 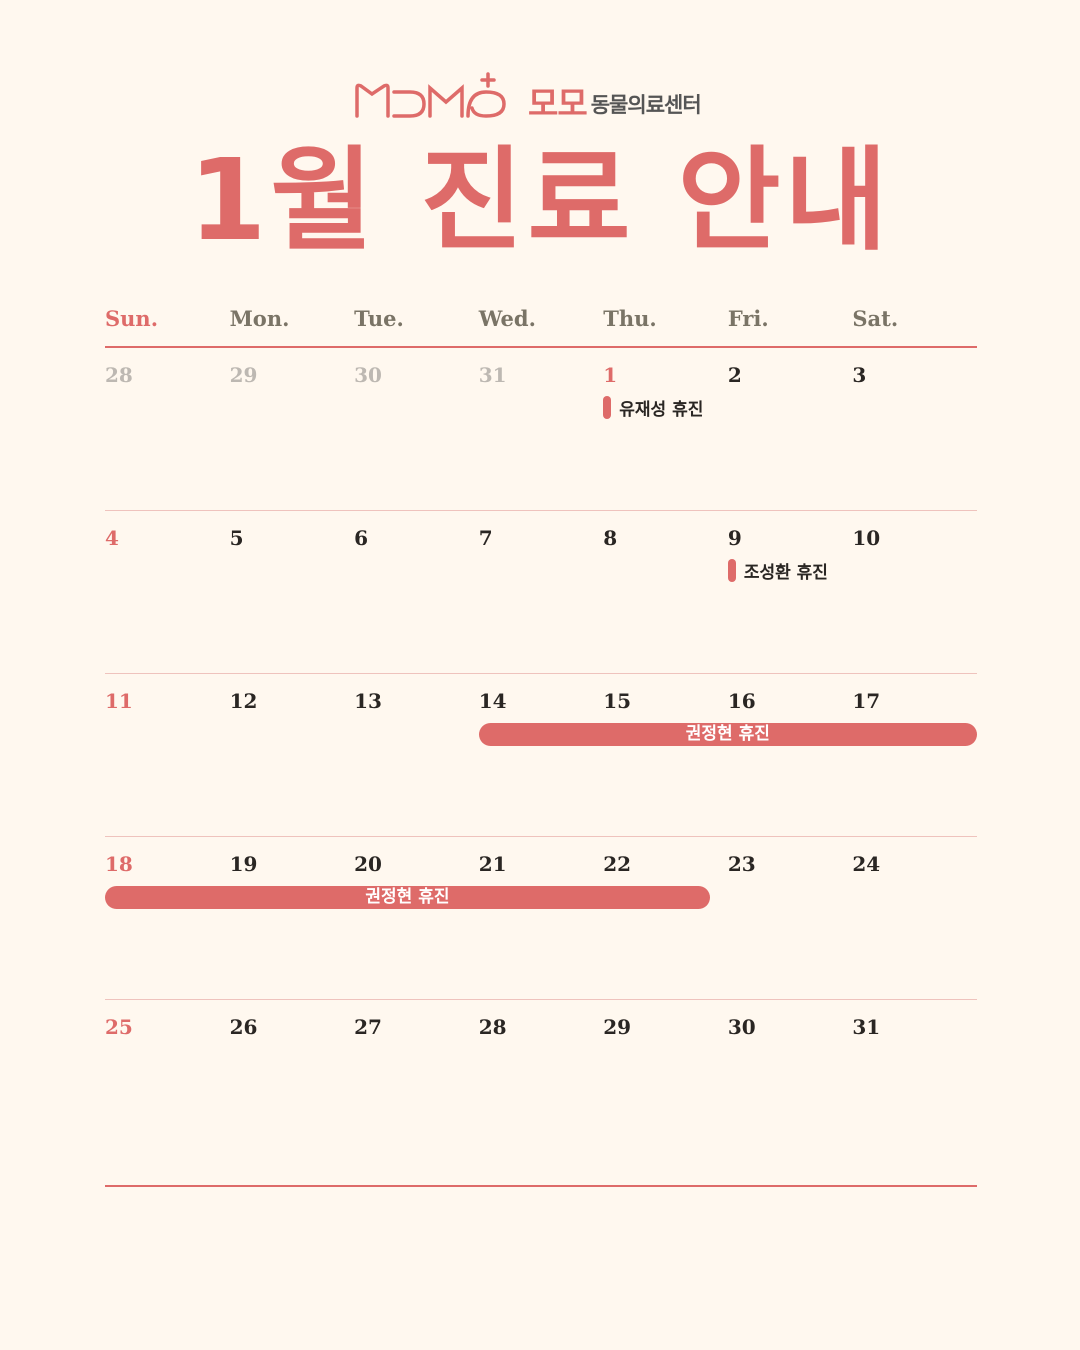 I want to click on day-number: 12, so click(x=243, y=701).